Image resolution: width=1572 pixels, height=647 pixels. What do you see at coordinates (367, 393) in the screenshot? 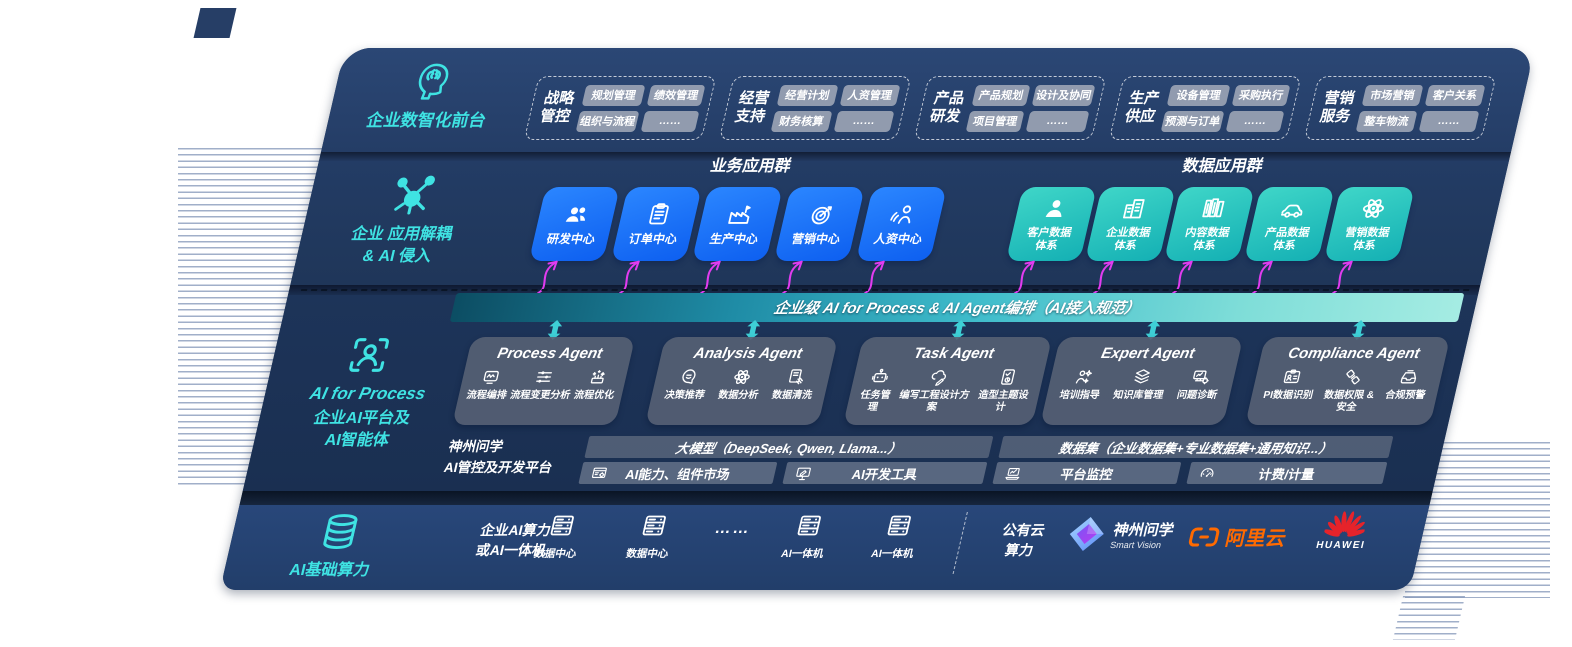
I see `ai-for-process-label: AI for Process` at bounding box center [367, 393].